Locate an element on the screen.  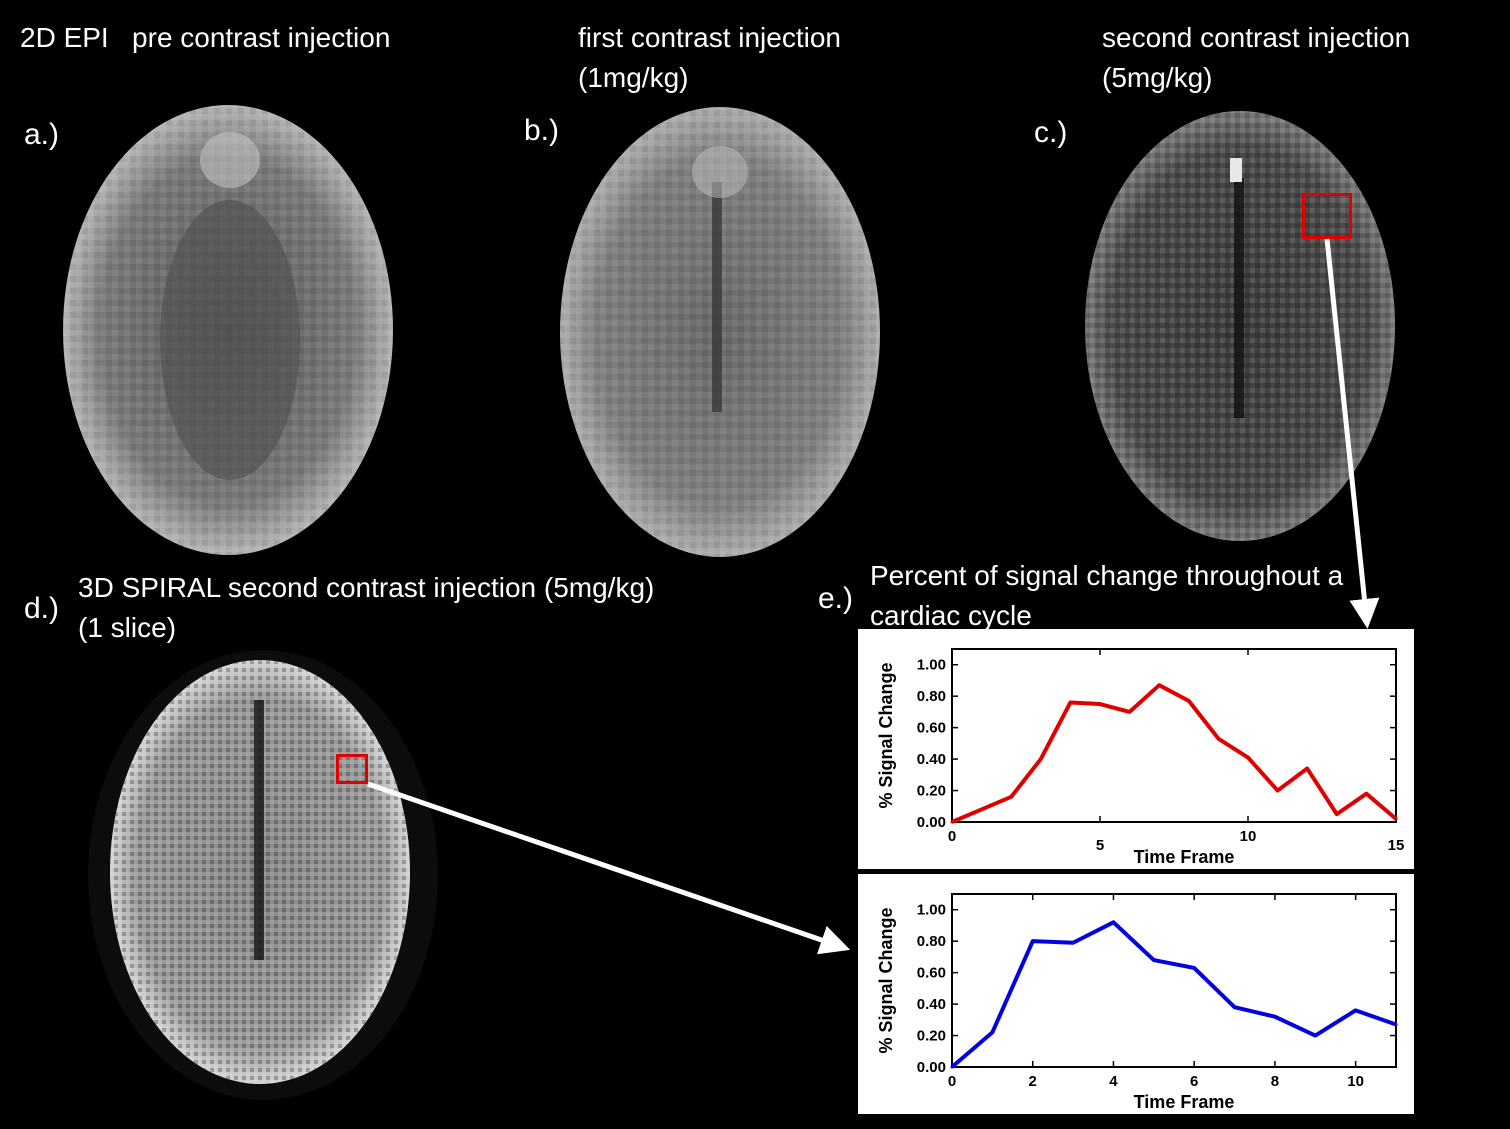
panel-b-title-line2: (1mg/kg) is located at coordinates (633, 77).